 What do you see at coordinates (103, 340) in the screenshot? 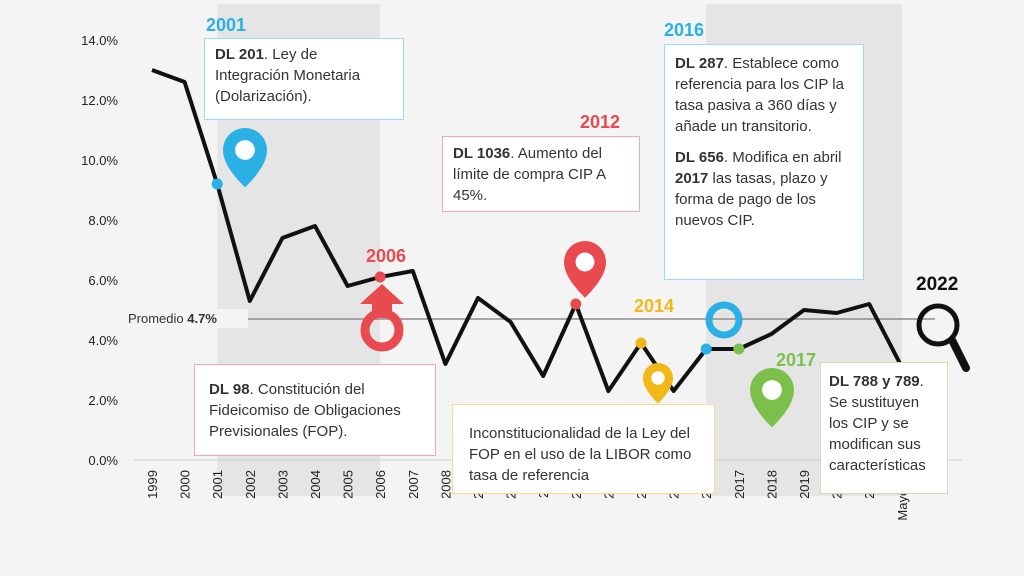
I see `y-tick-label: 4.0%` at bounding box center [103, 340].